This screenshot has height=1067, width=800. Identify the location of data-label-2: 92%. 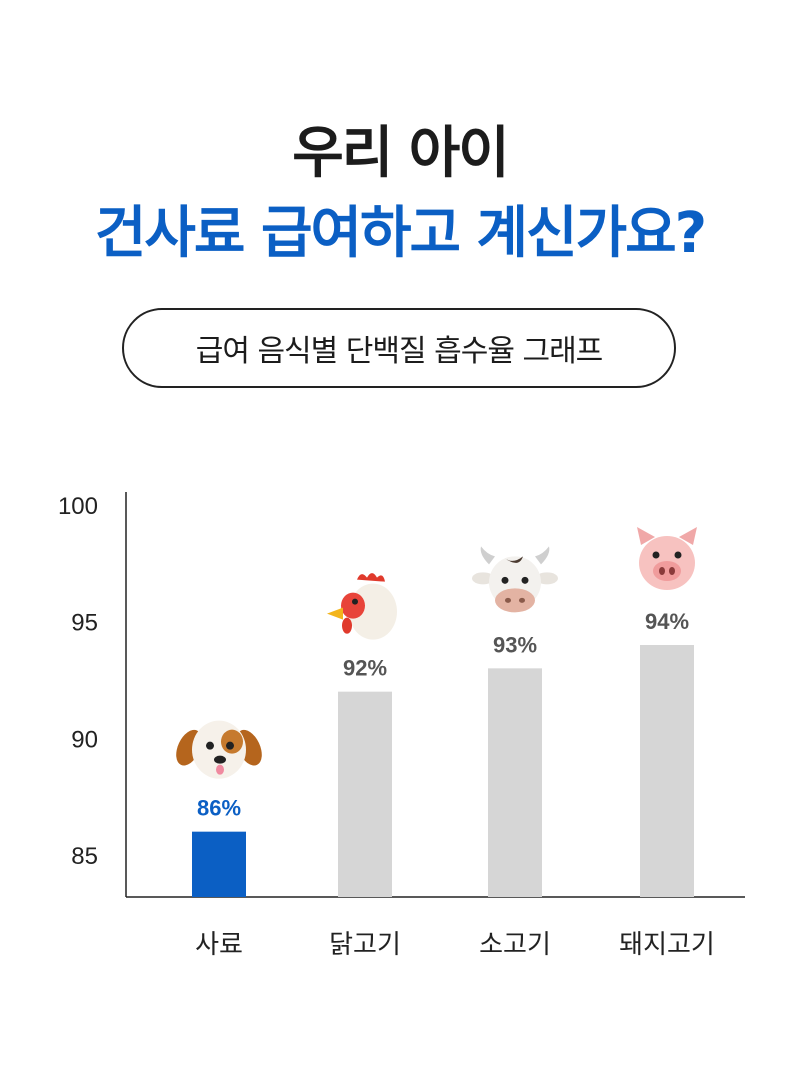
(365, 668).